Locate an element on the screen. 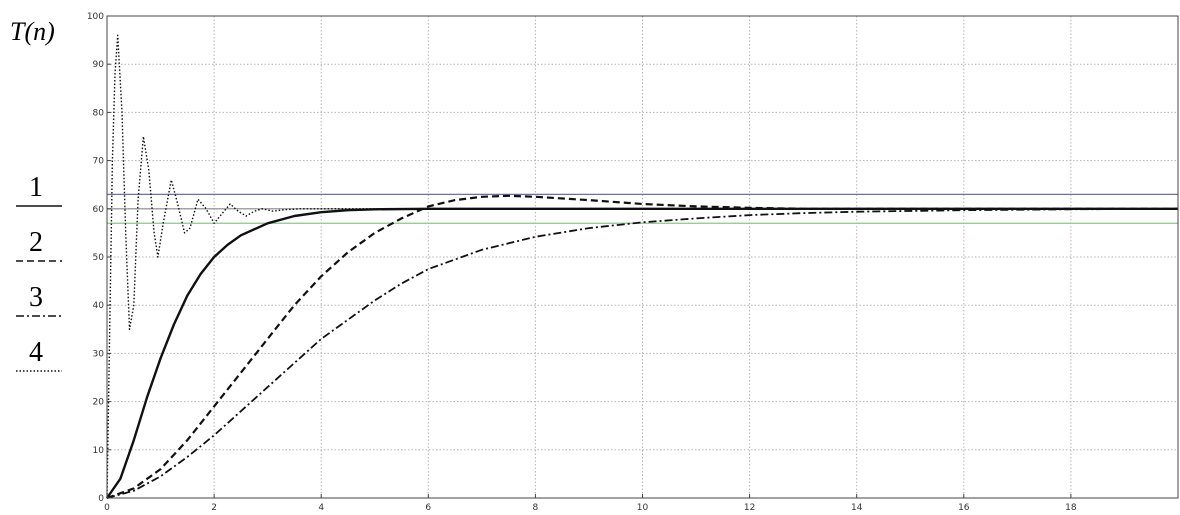  y-tick-label: 70 is located at coordinates (99, 162).